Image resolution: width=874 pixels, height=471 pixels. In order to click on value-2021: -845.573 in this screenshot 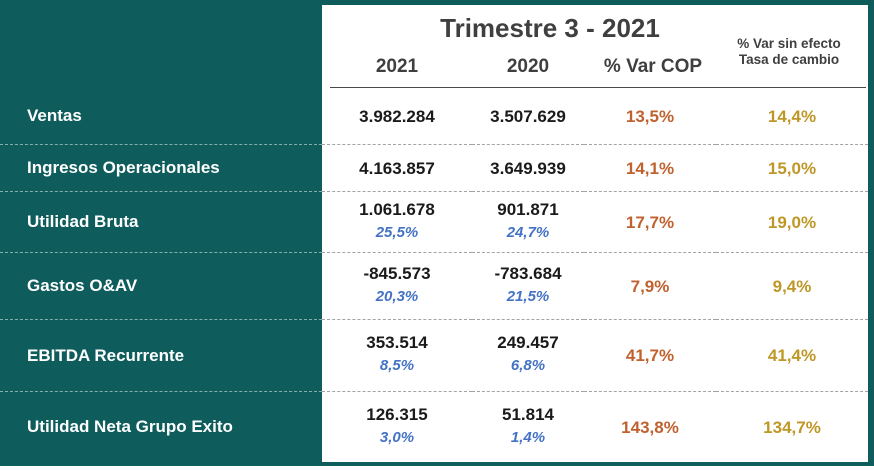, I will do `click(397, 273)`.